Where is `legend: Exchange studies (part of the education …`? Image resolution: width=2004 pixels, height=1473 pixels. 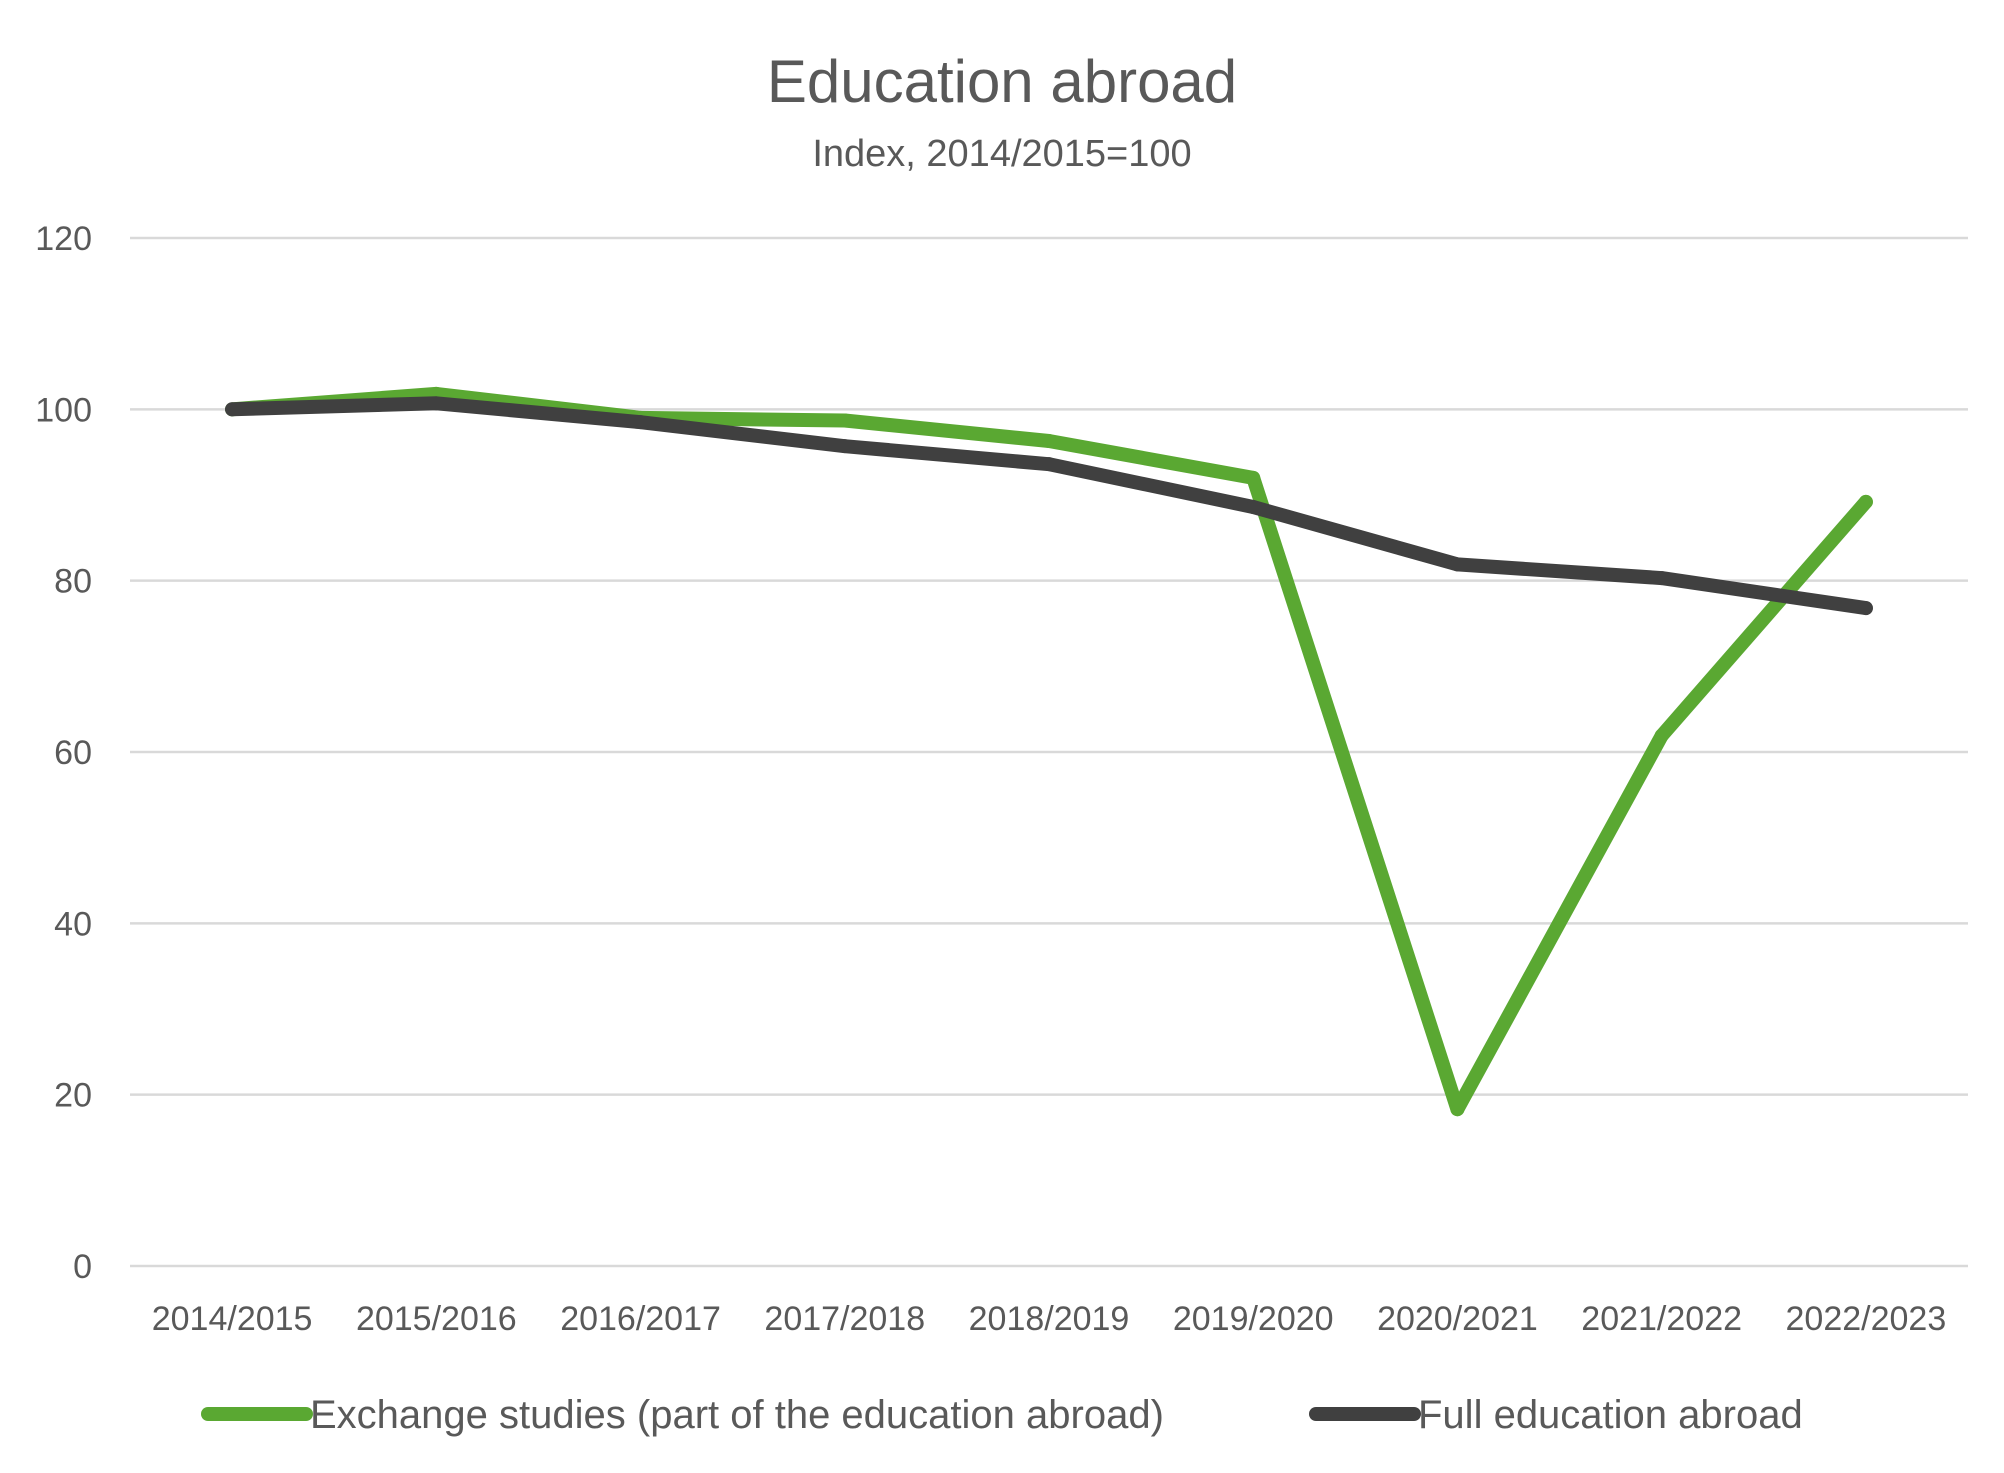 legend: Exchange studies (part of the education … is located at coordinates (1002, 1415).